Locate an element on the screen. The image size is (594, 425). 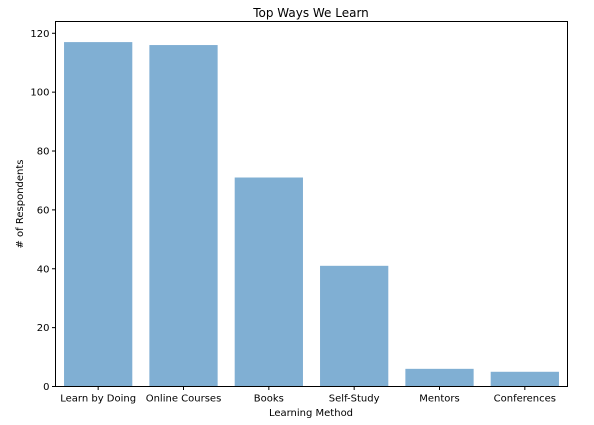
bar-books is located at coordinates (268, 282).